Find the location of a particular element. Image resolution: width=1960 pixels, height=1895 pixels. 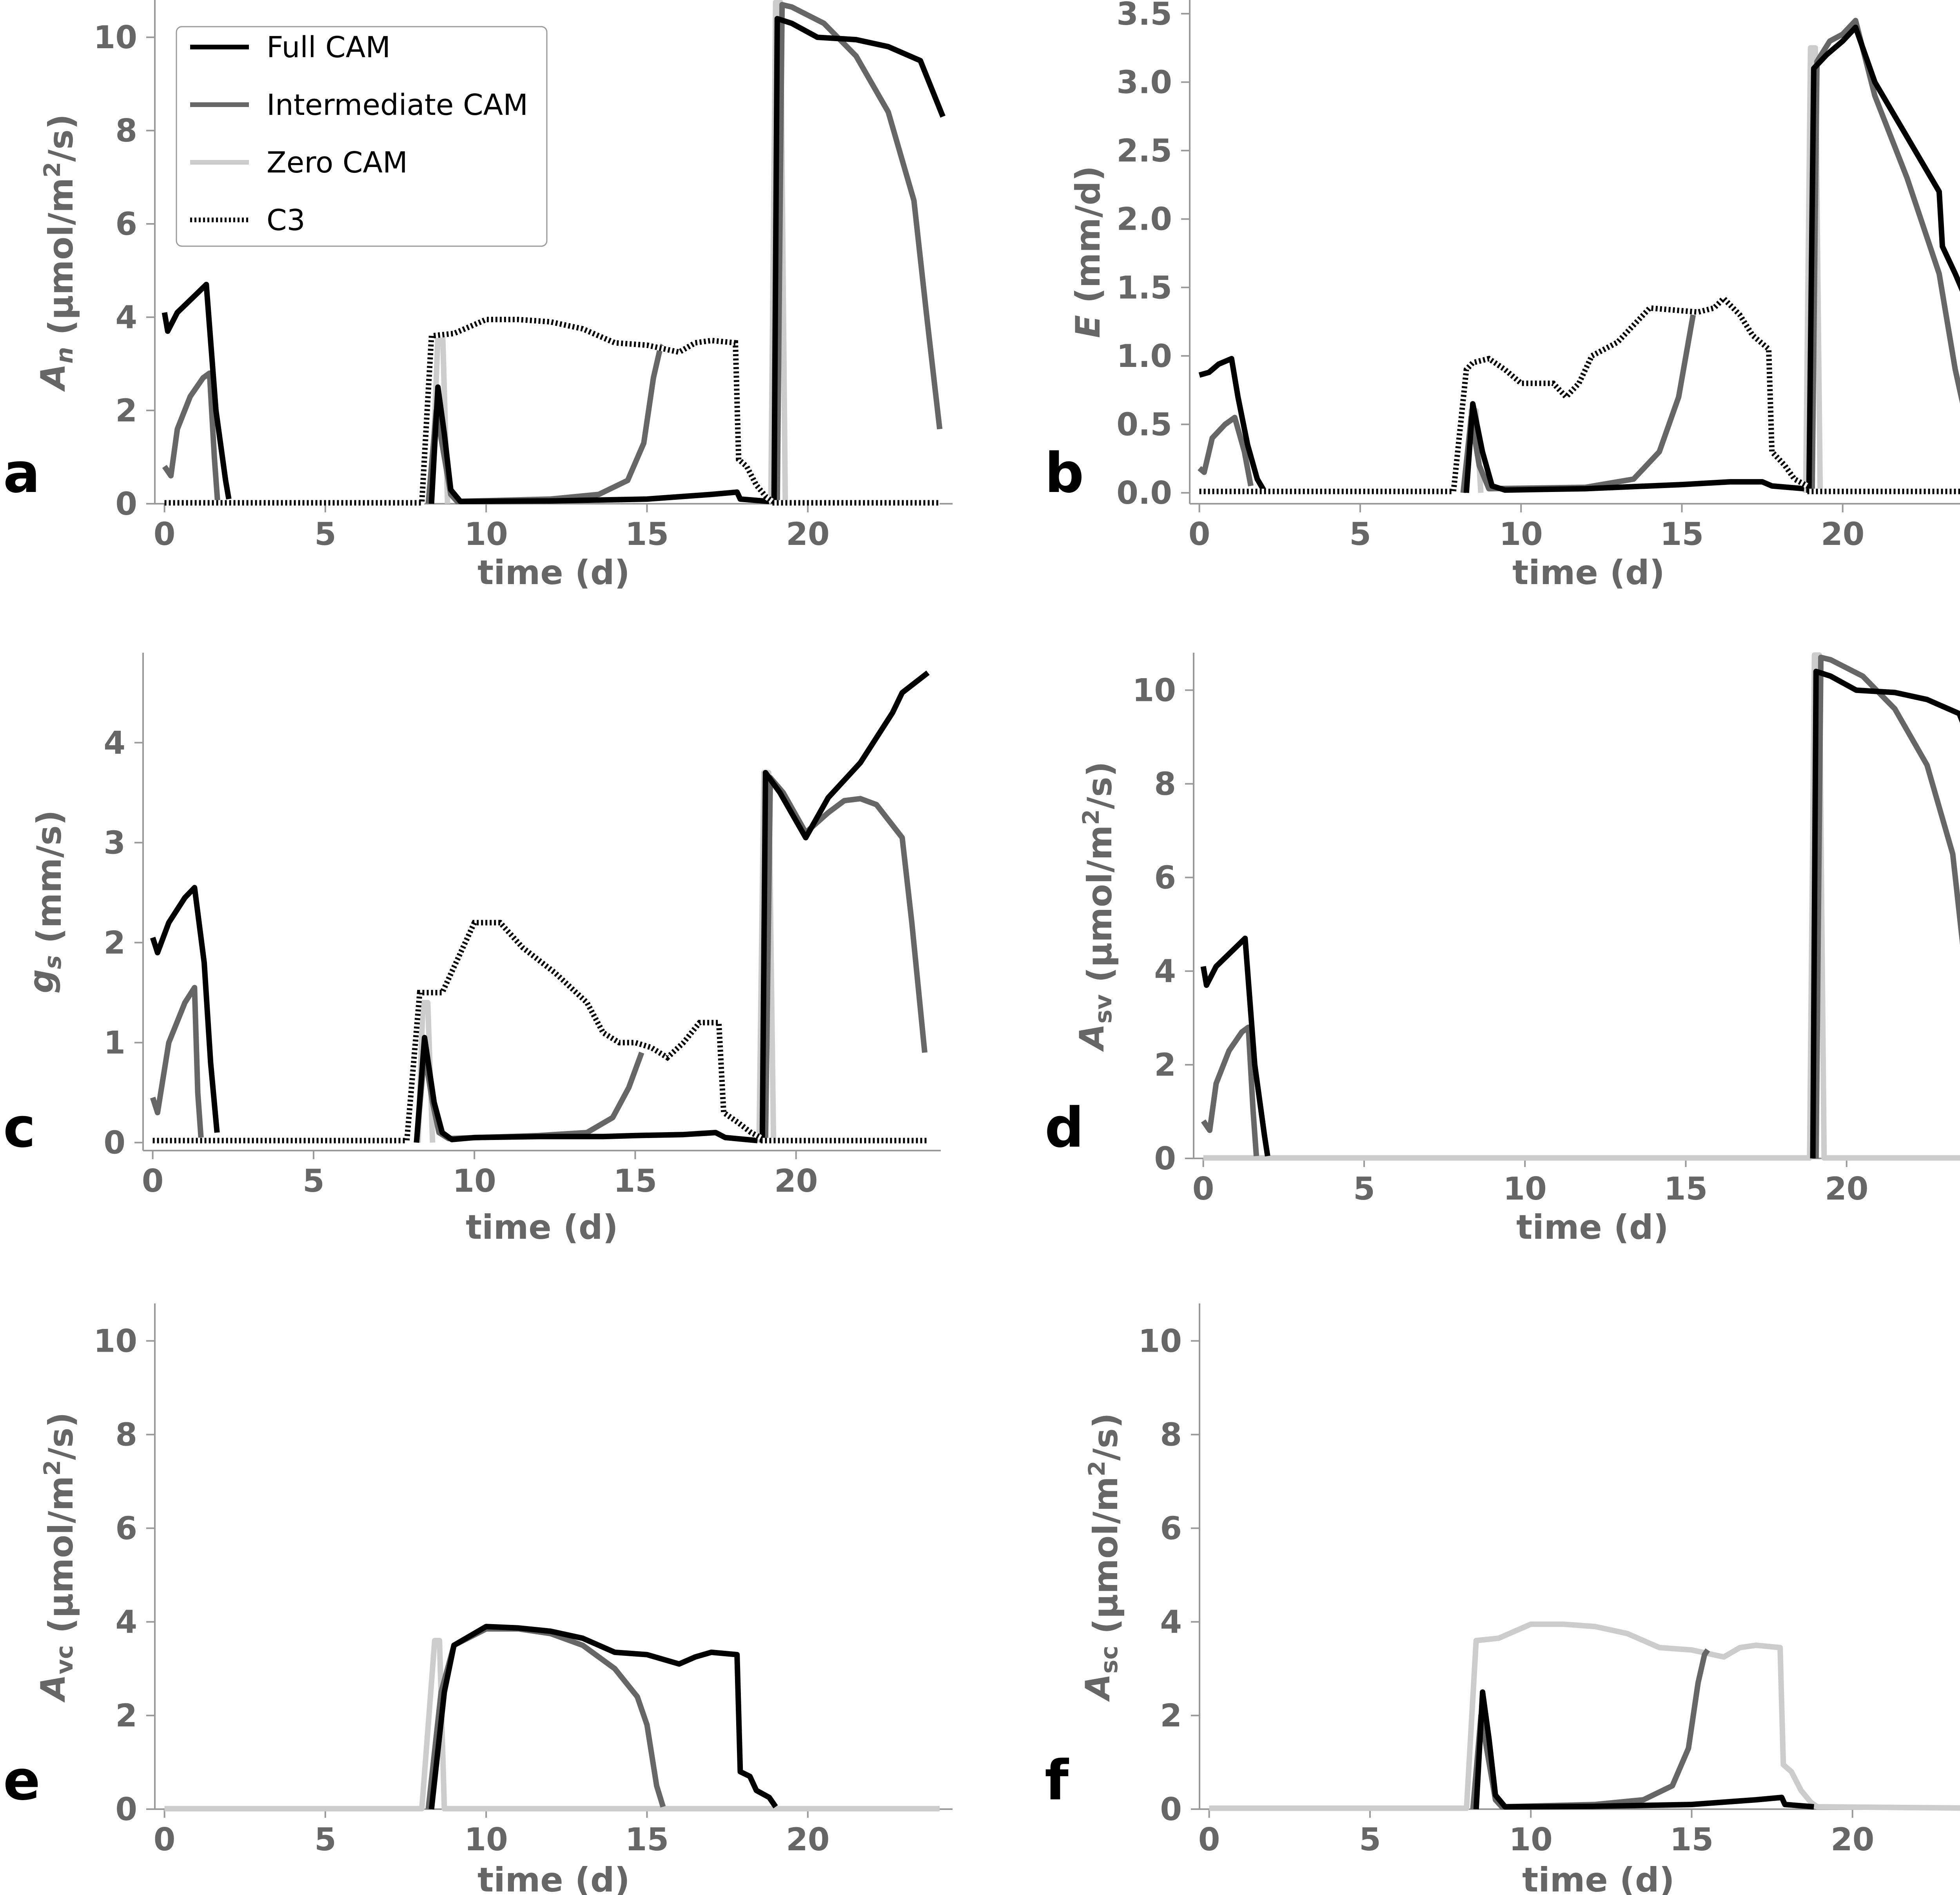

y-tick-label: 3.5 is located at coordinates (1144, 16).